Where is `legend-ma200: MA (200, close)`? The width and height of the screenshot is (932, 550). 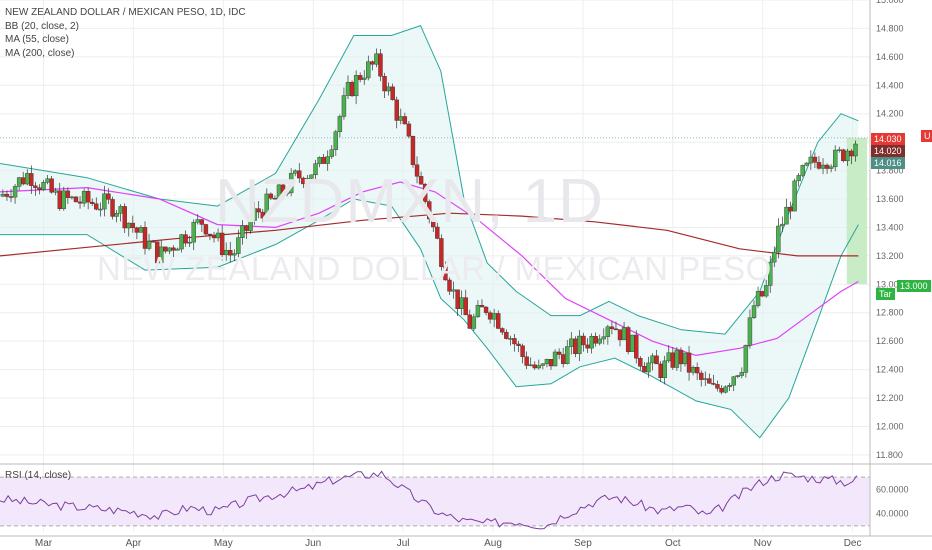 legend-ma200: MA (200, close) is located at coordinates (40, 53).